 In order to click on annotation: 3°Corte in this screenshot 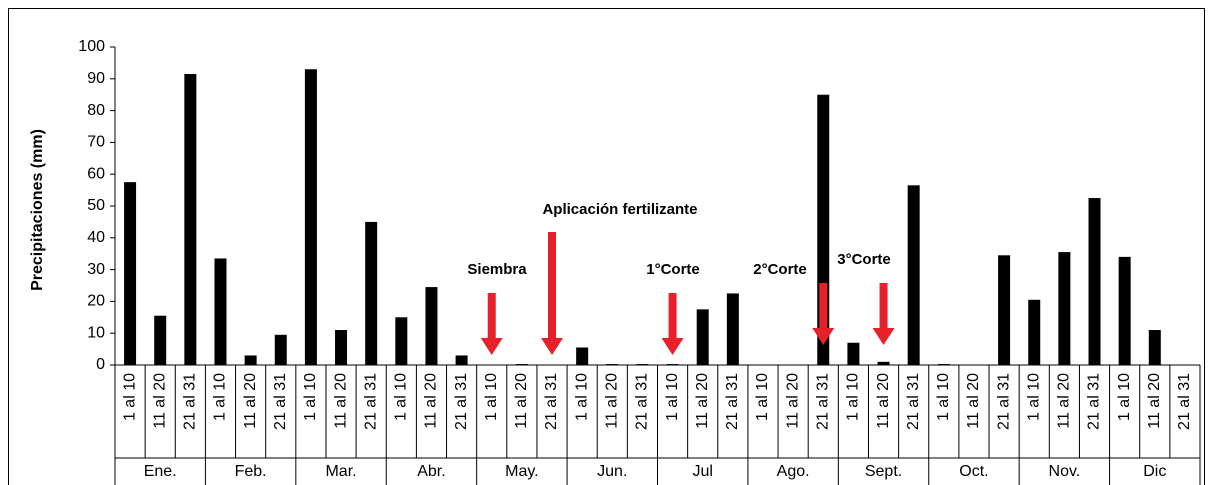, I will do `click(864, 259)`.